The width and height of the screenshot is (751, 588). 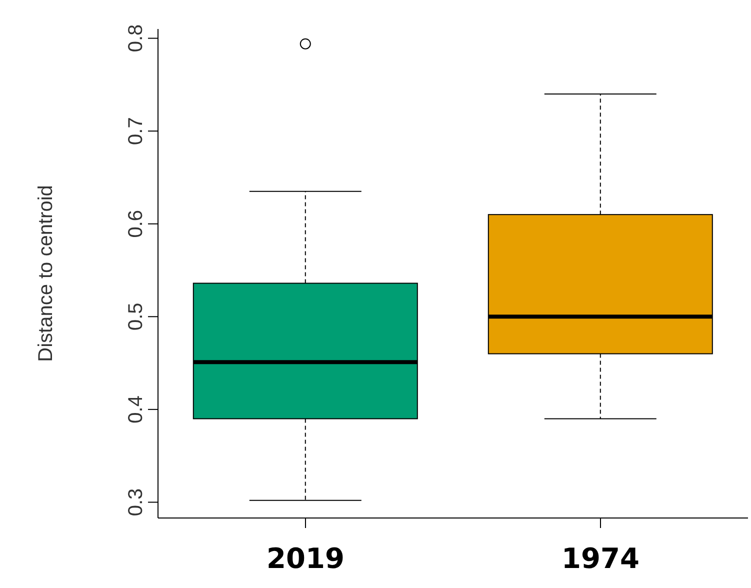 What do you see at coordinates (136, 410) in the screenshot?
I see `y-tick-label: 0.4` at bounding box center [136, 410].